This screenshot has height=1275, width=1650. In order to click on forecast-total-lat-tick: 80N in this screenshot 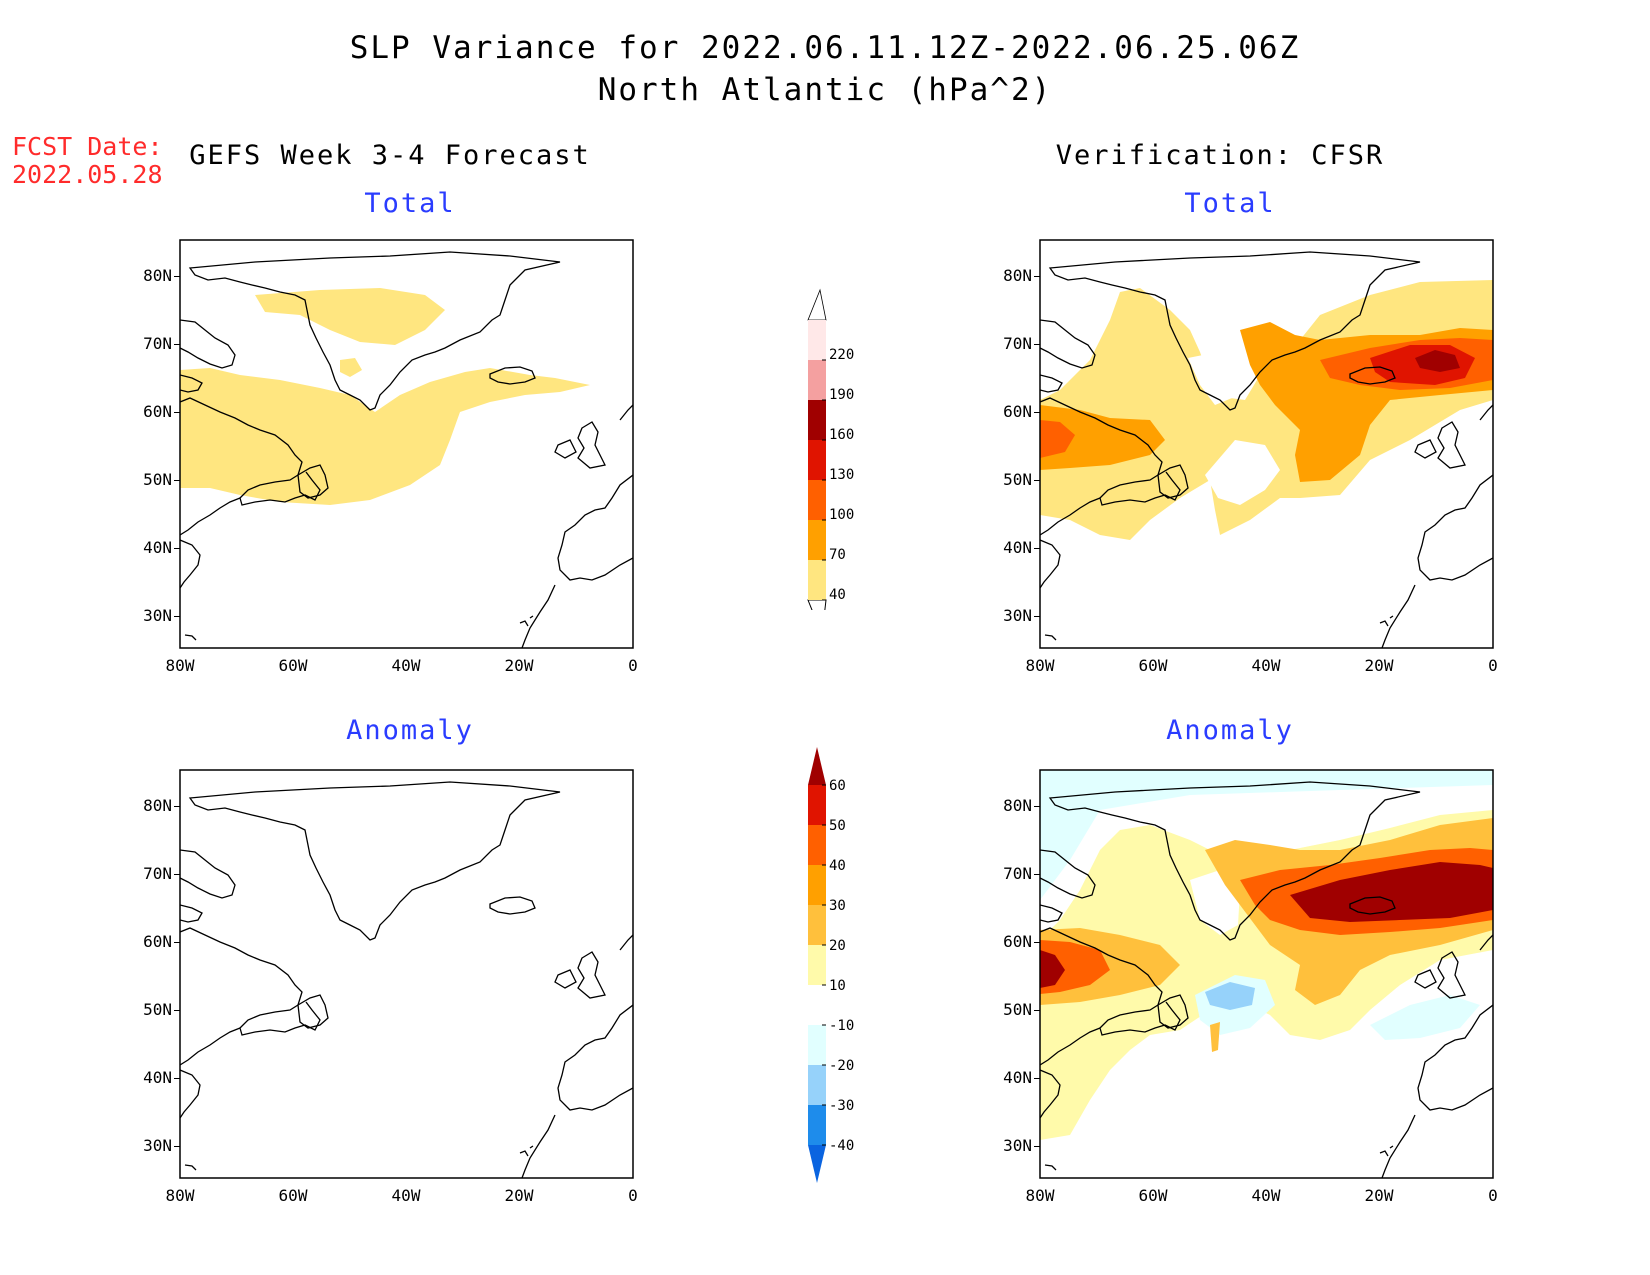, I will do `click(157, 275)`.